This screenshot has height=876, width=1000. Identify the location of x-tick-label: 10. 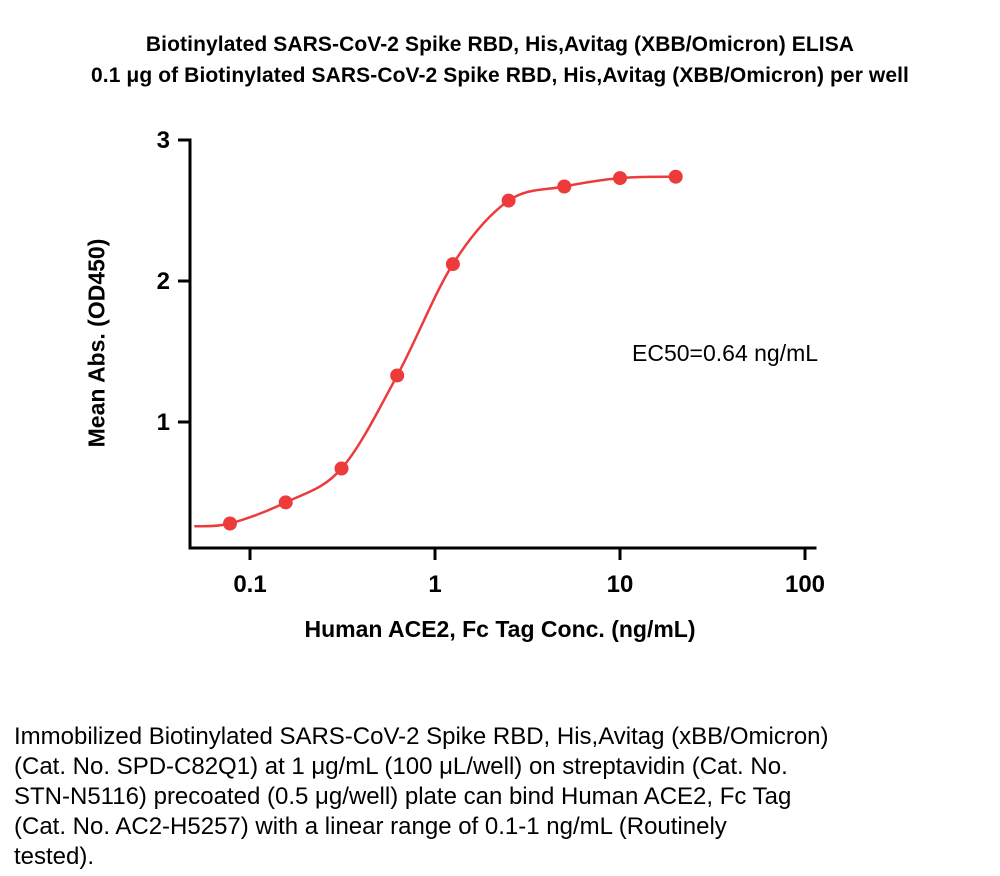
(620, 584).